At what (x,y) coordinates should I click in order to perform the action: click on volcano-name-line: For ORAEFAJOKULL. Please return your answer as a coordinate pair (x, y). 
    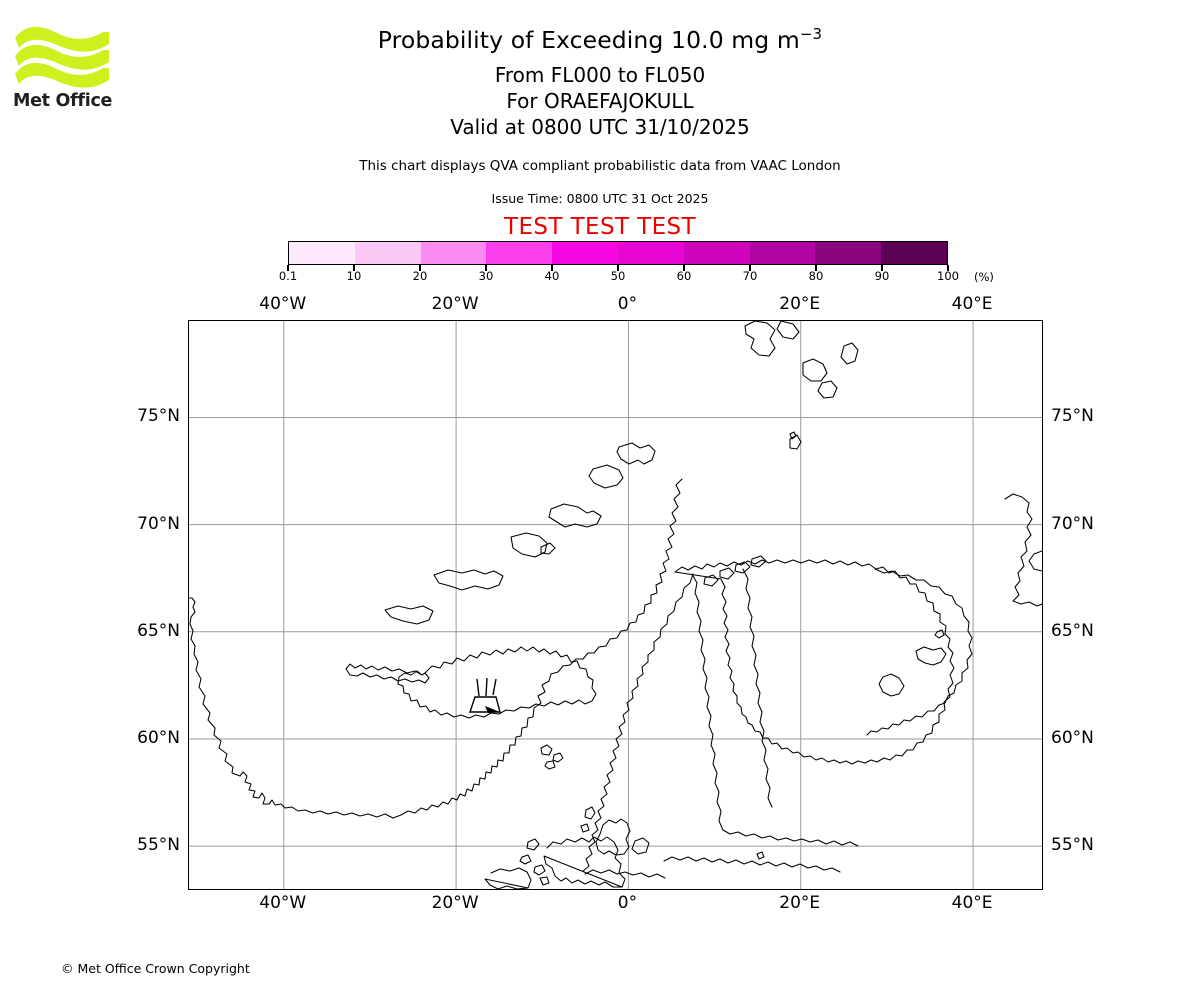
    Looking at the image, I should click on (600, 101).